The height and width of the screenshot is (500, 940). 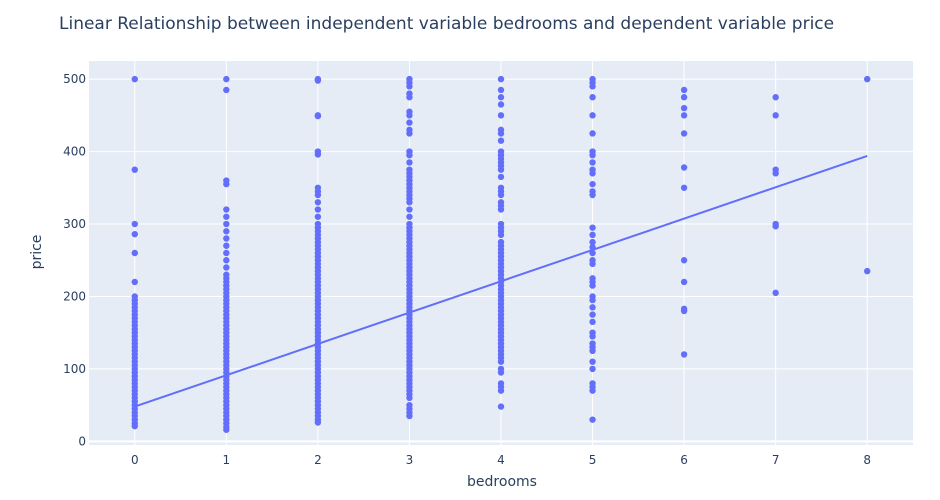 What do you see at coordinates (776, 460) in the screenshot?
I see `x-tick-label: 7` at bounding box center [776, 460].